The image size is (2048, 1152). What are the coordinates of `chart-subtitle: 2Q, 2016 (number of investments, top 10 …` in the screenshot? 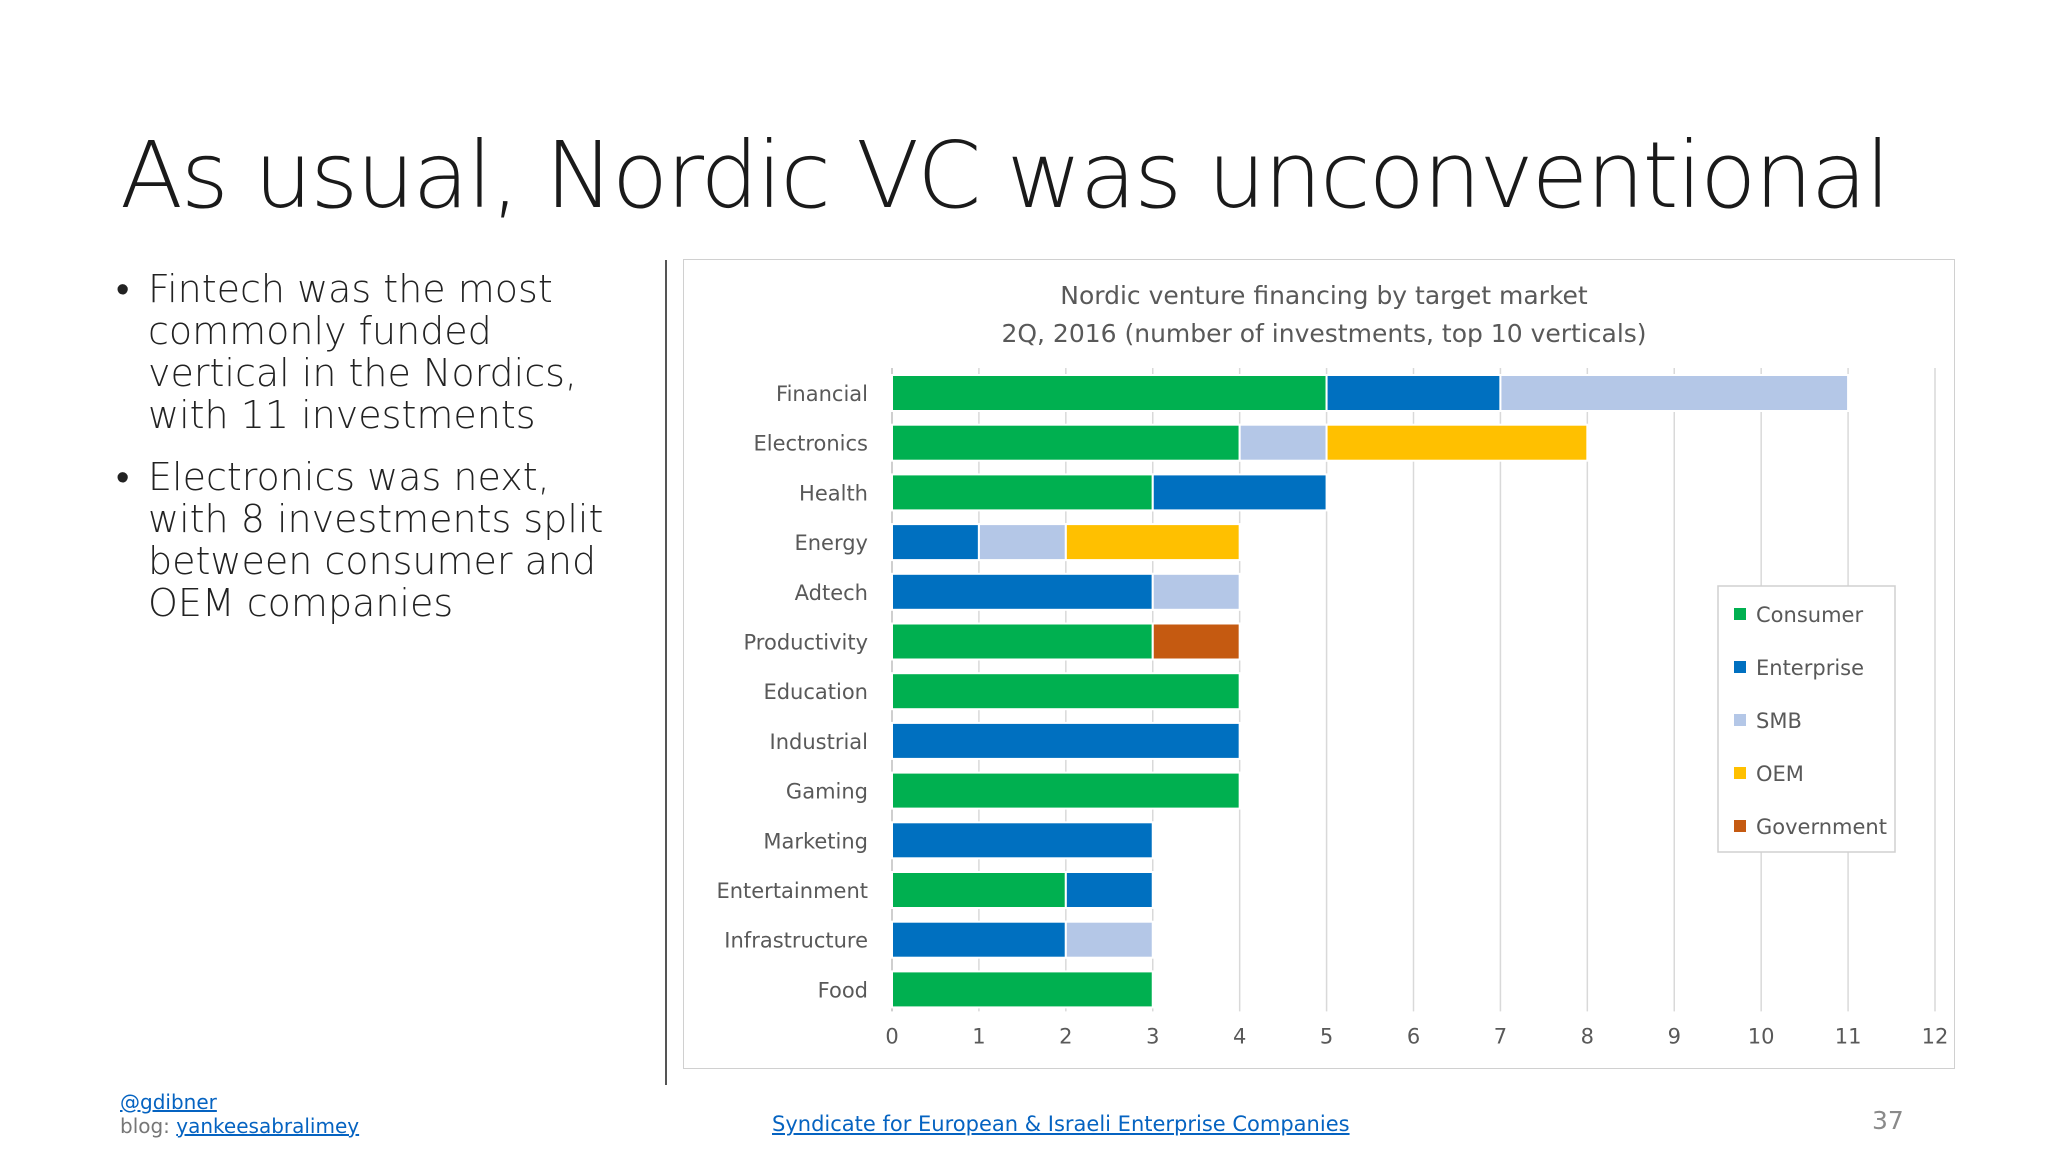 It's located at (1323, 333).